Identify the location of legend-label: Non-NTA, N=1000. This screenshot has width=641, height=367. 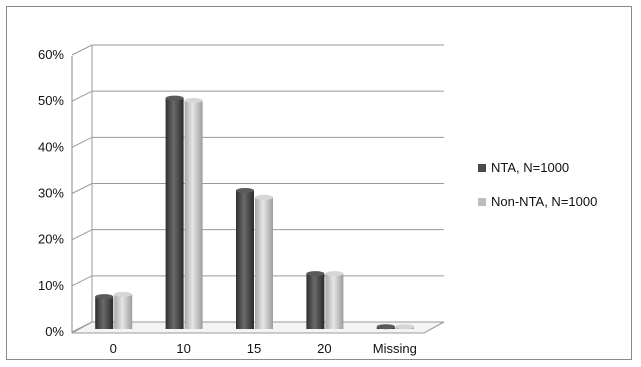
(544, 201).